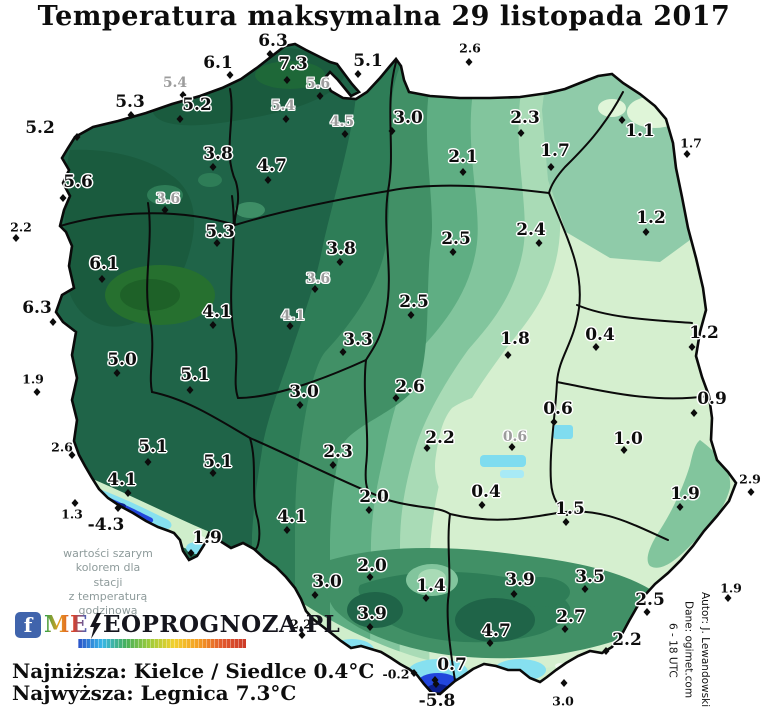  Describe the element at coordinates (193, 671) in the screenshot. I see `lowest-temperature-note: Najniższa: Kielce / Siedlce 0.4°C` at that location.